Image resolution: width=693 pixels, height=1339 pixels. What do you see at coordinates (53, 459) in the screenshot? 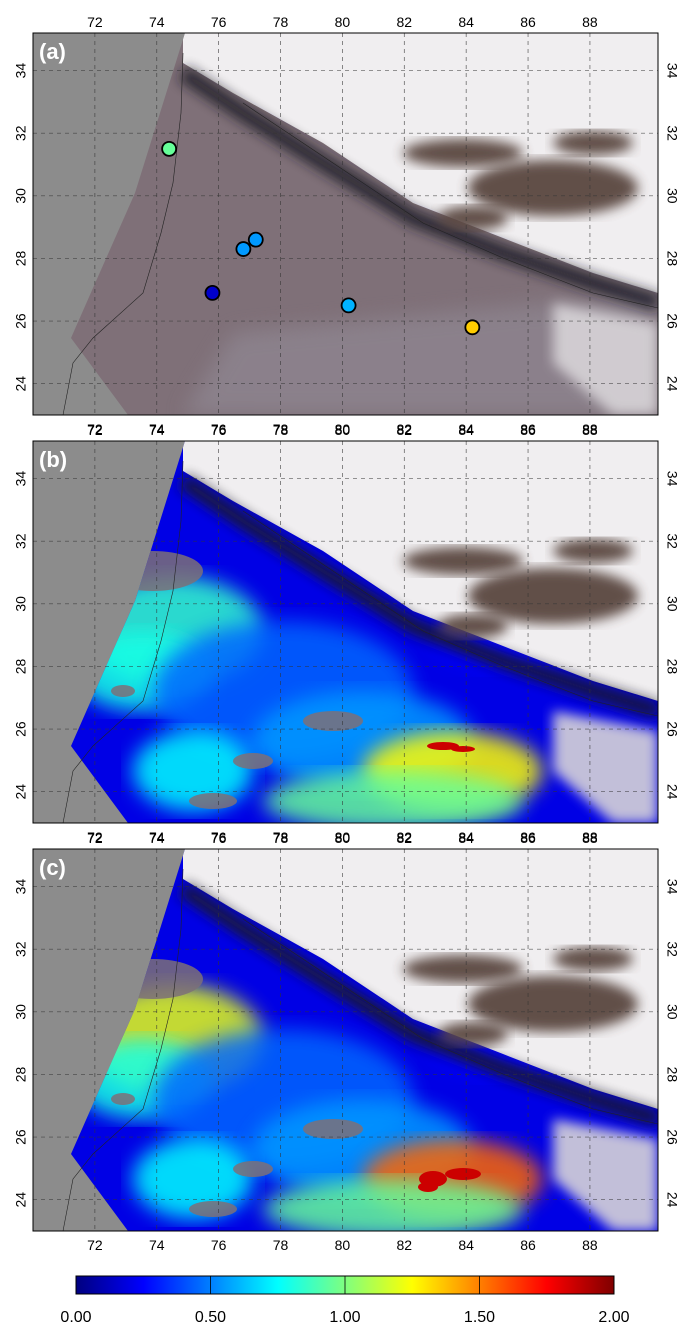
I see `panel-label: (b)` at bounding box center [53, 459].